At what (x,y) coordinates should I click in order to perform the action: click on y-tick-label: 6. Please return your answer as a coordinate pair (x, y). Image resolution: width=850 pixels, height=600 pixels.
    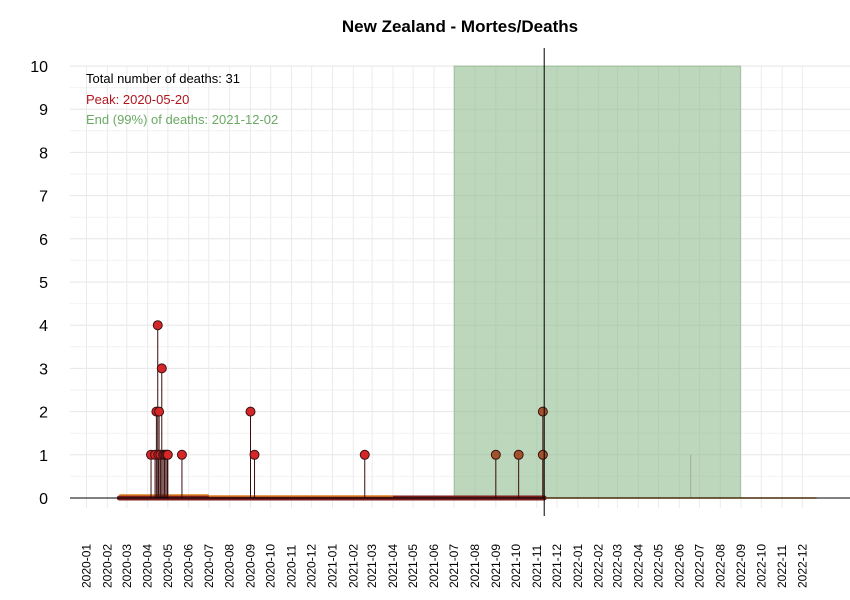
    Looking at the image, I should click on (43, 240).